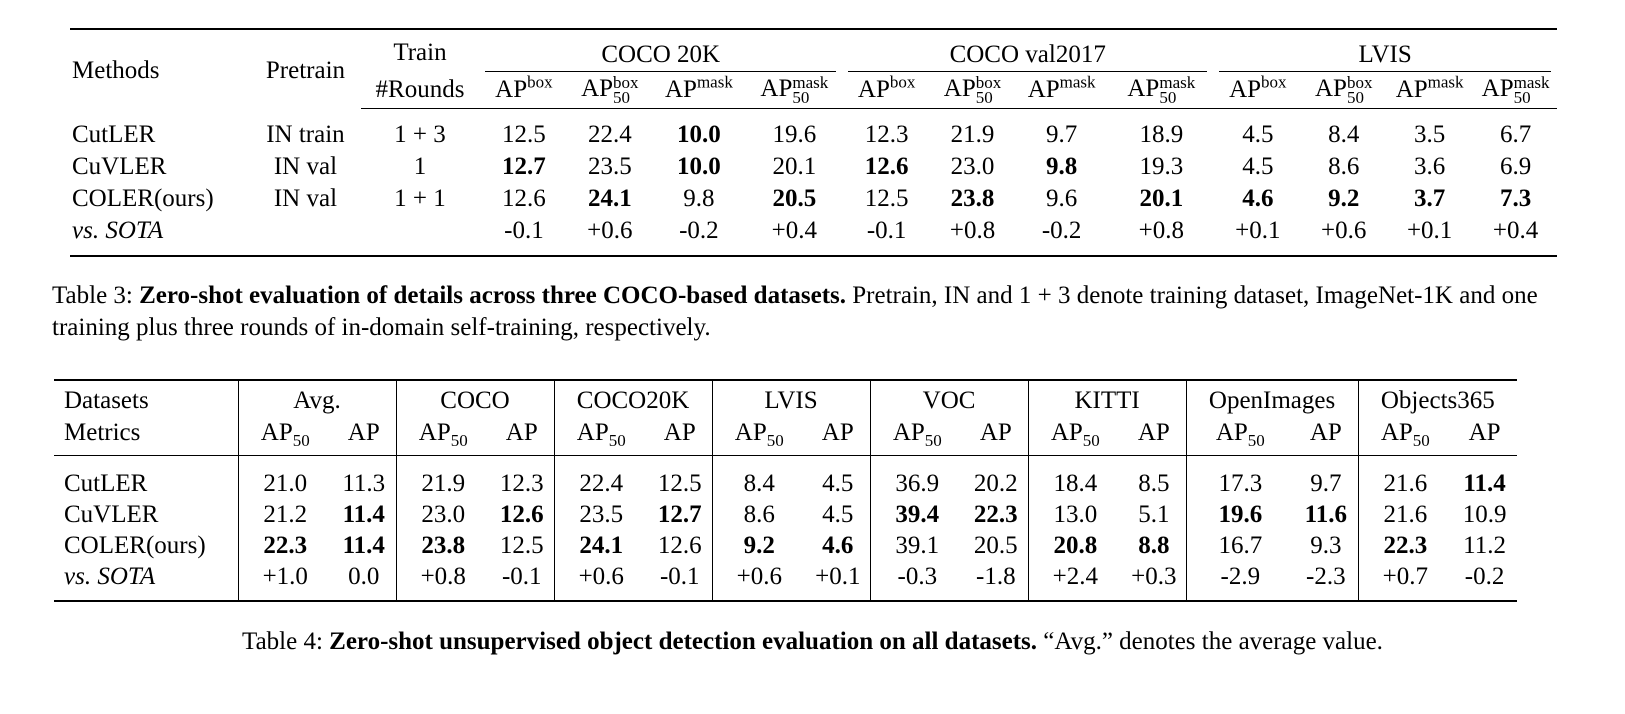 Image resolution: width=1625 pixels, height=714 pixels. What do you see at coordinates (284, 477) in the screenshot?
I see `value-cell: 21.0` at bounding box center [284, 477].